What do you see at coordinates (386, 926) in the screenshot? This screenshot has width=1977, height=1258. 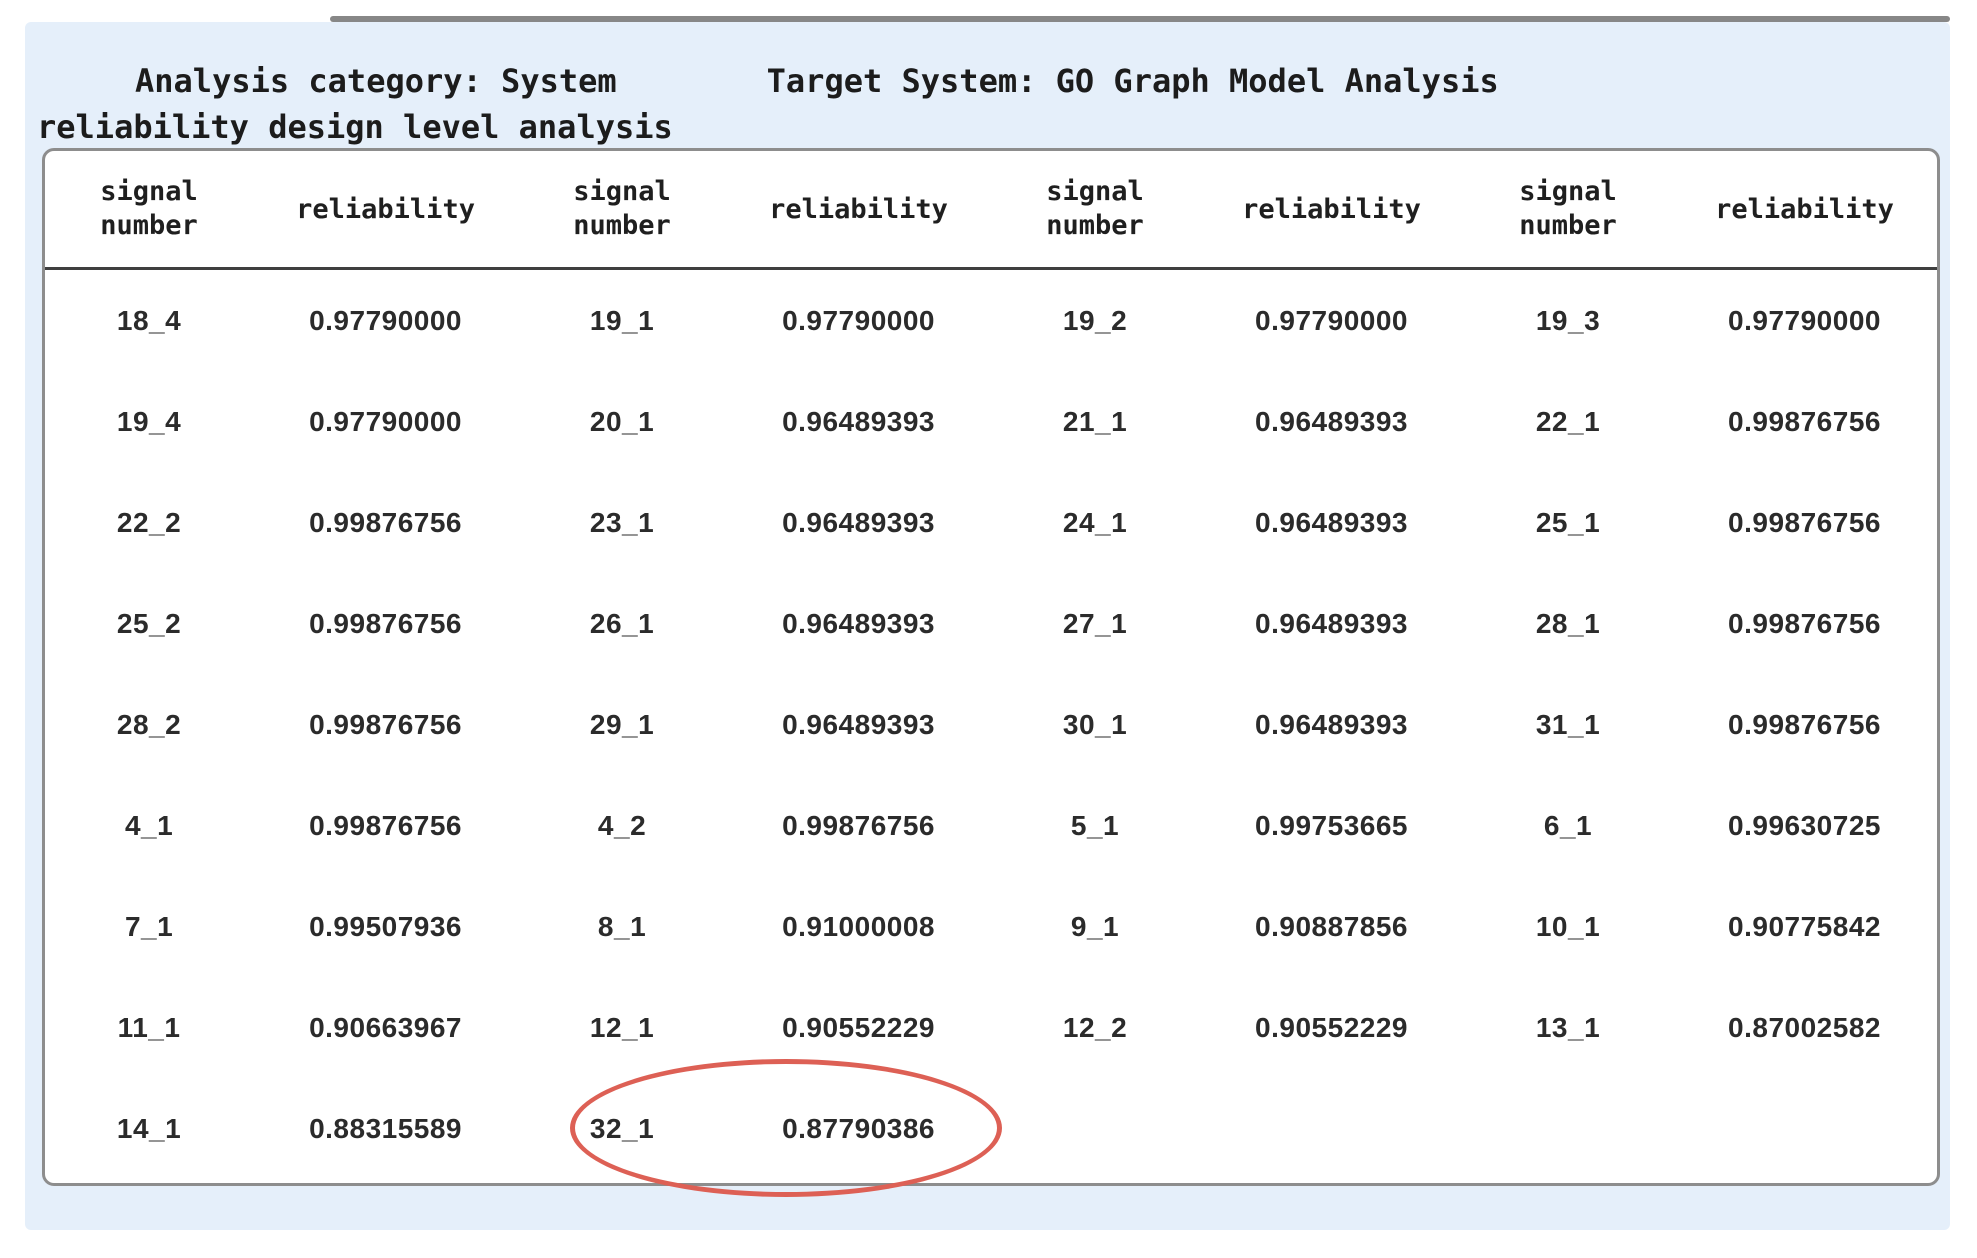 I see `reliability-value-cell: 0.99507936` at bounding box center [386, 926].